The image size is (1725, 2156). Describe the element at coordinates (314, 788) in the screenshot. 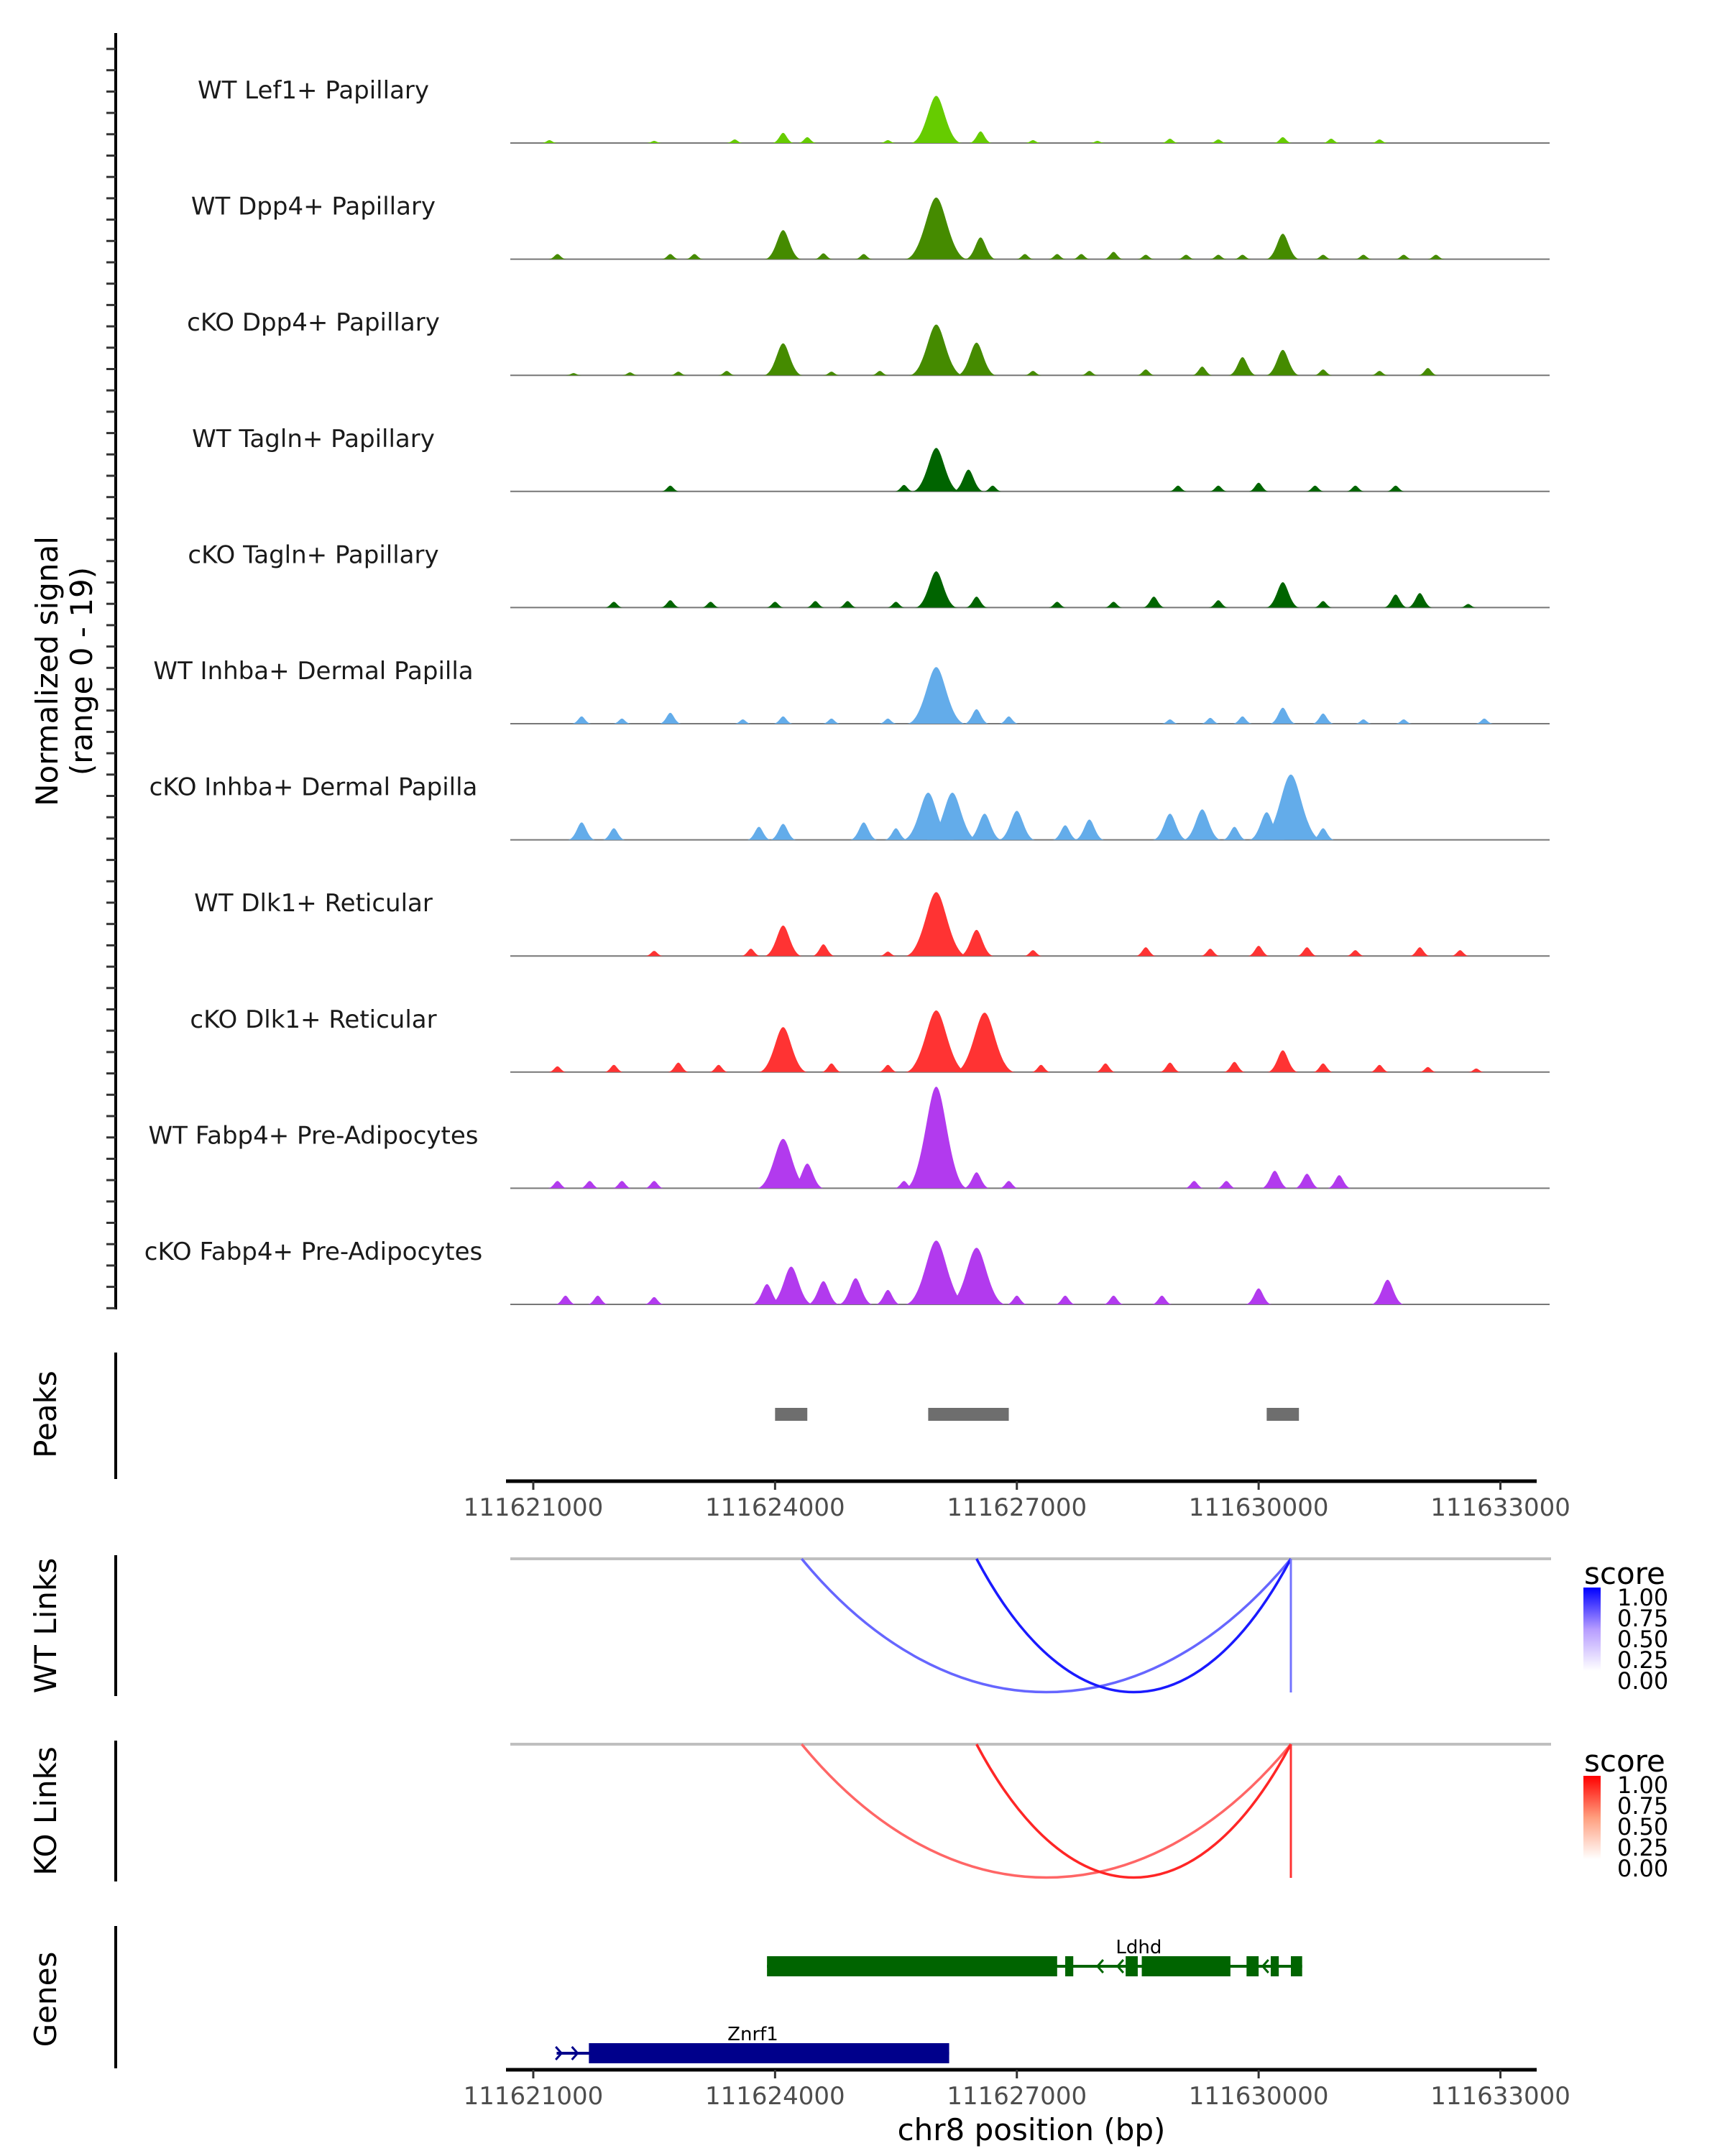

I see `track-label: cKO Inhba+ Dermal Papilla` at that location.